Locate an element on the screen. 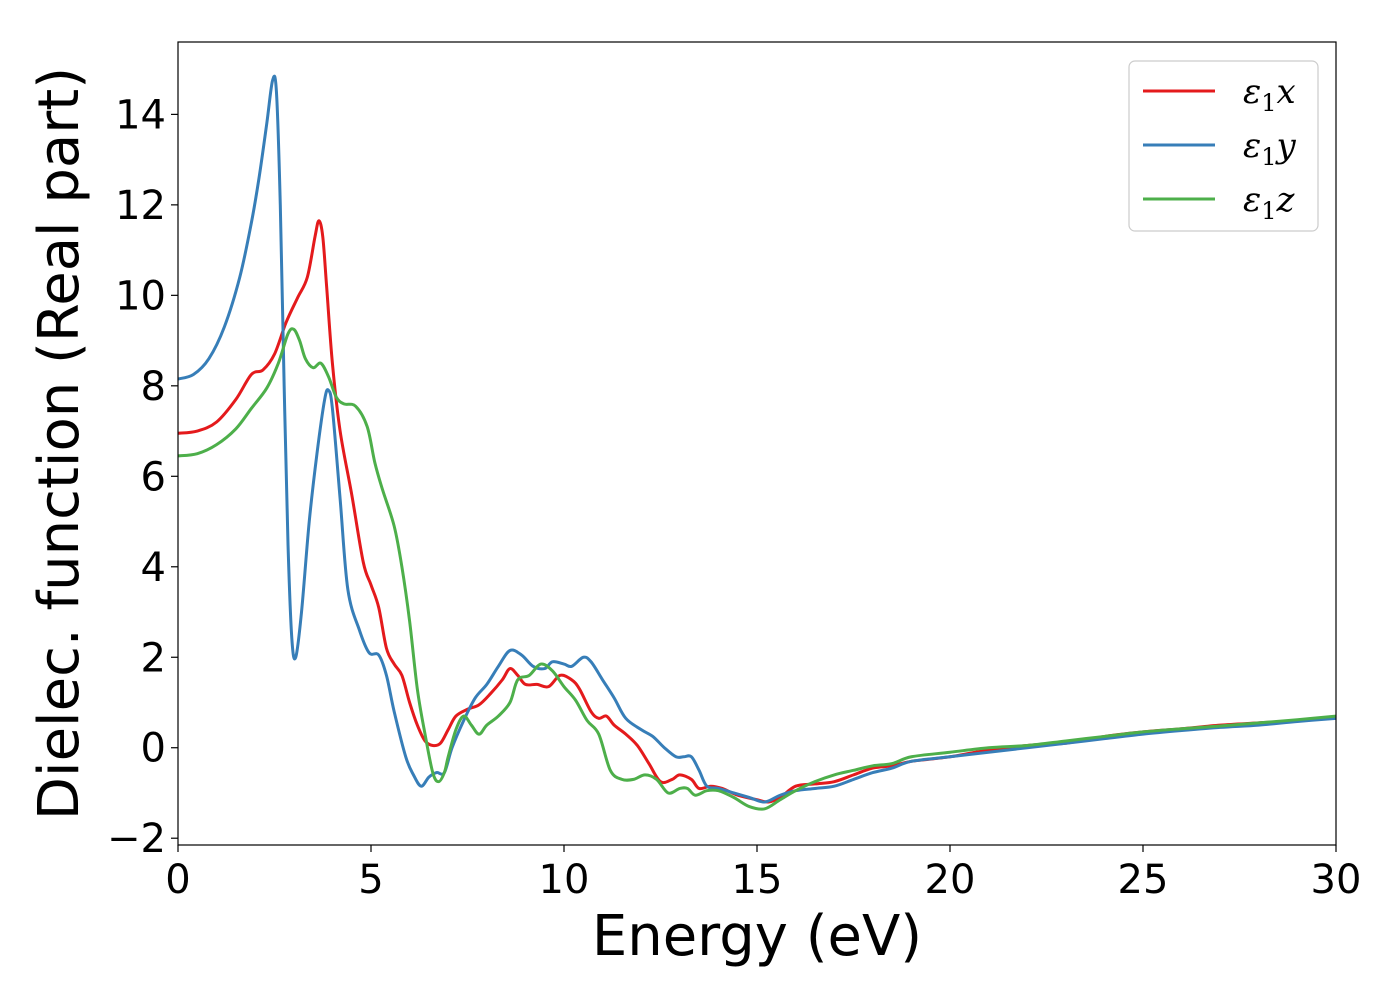 Image resolution: width=1400 pixels, height=1000 pixels. y-tick-label: 8 is located at coordinates (153, 387).